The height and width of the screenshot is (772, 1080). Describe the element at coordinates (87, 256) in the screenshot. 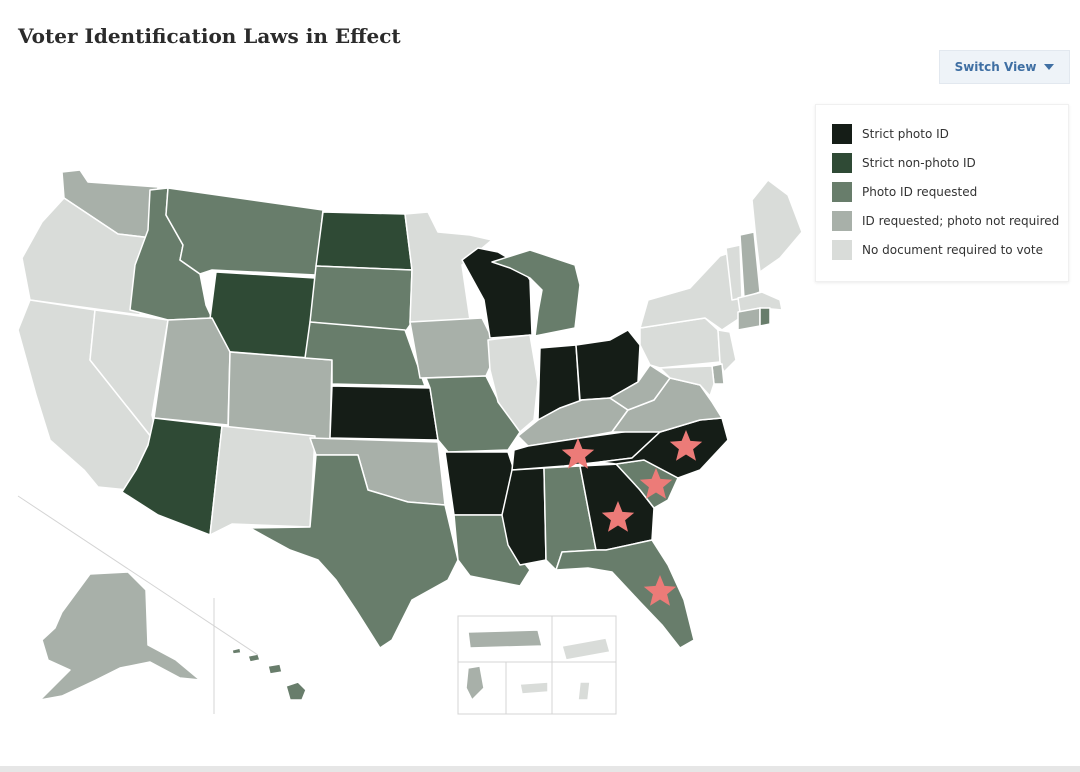

I see `state-OR` at that location.